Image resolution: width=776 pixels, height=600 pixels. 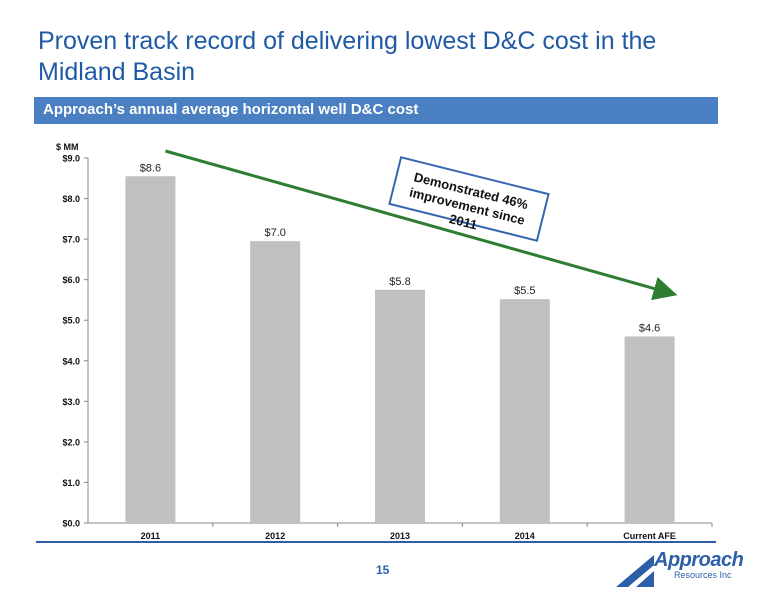 I want to click on y-tick-label: $4.0, so click(x=71, y=361).